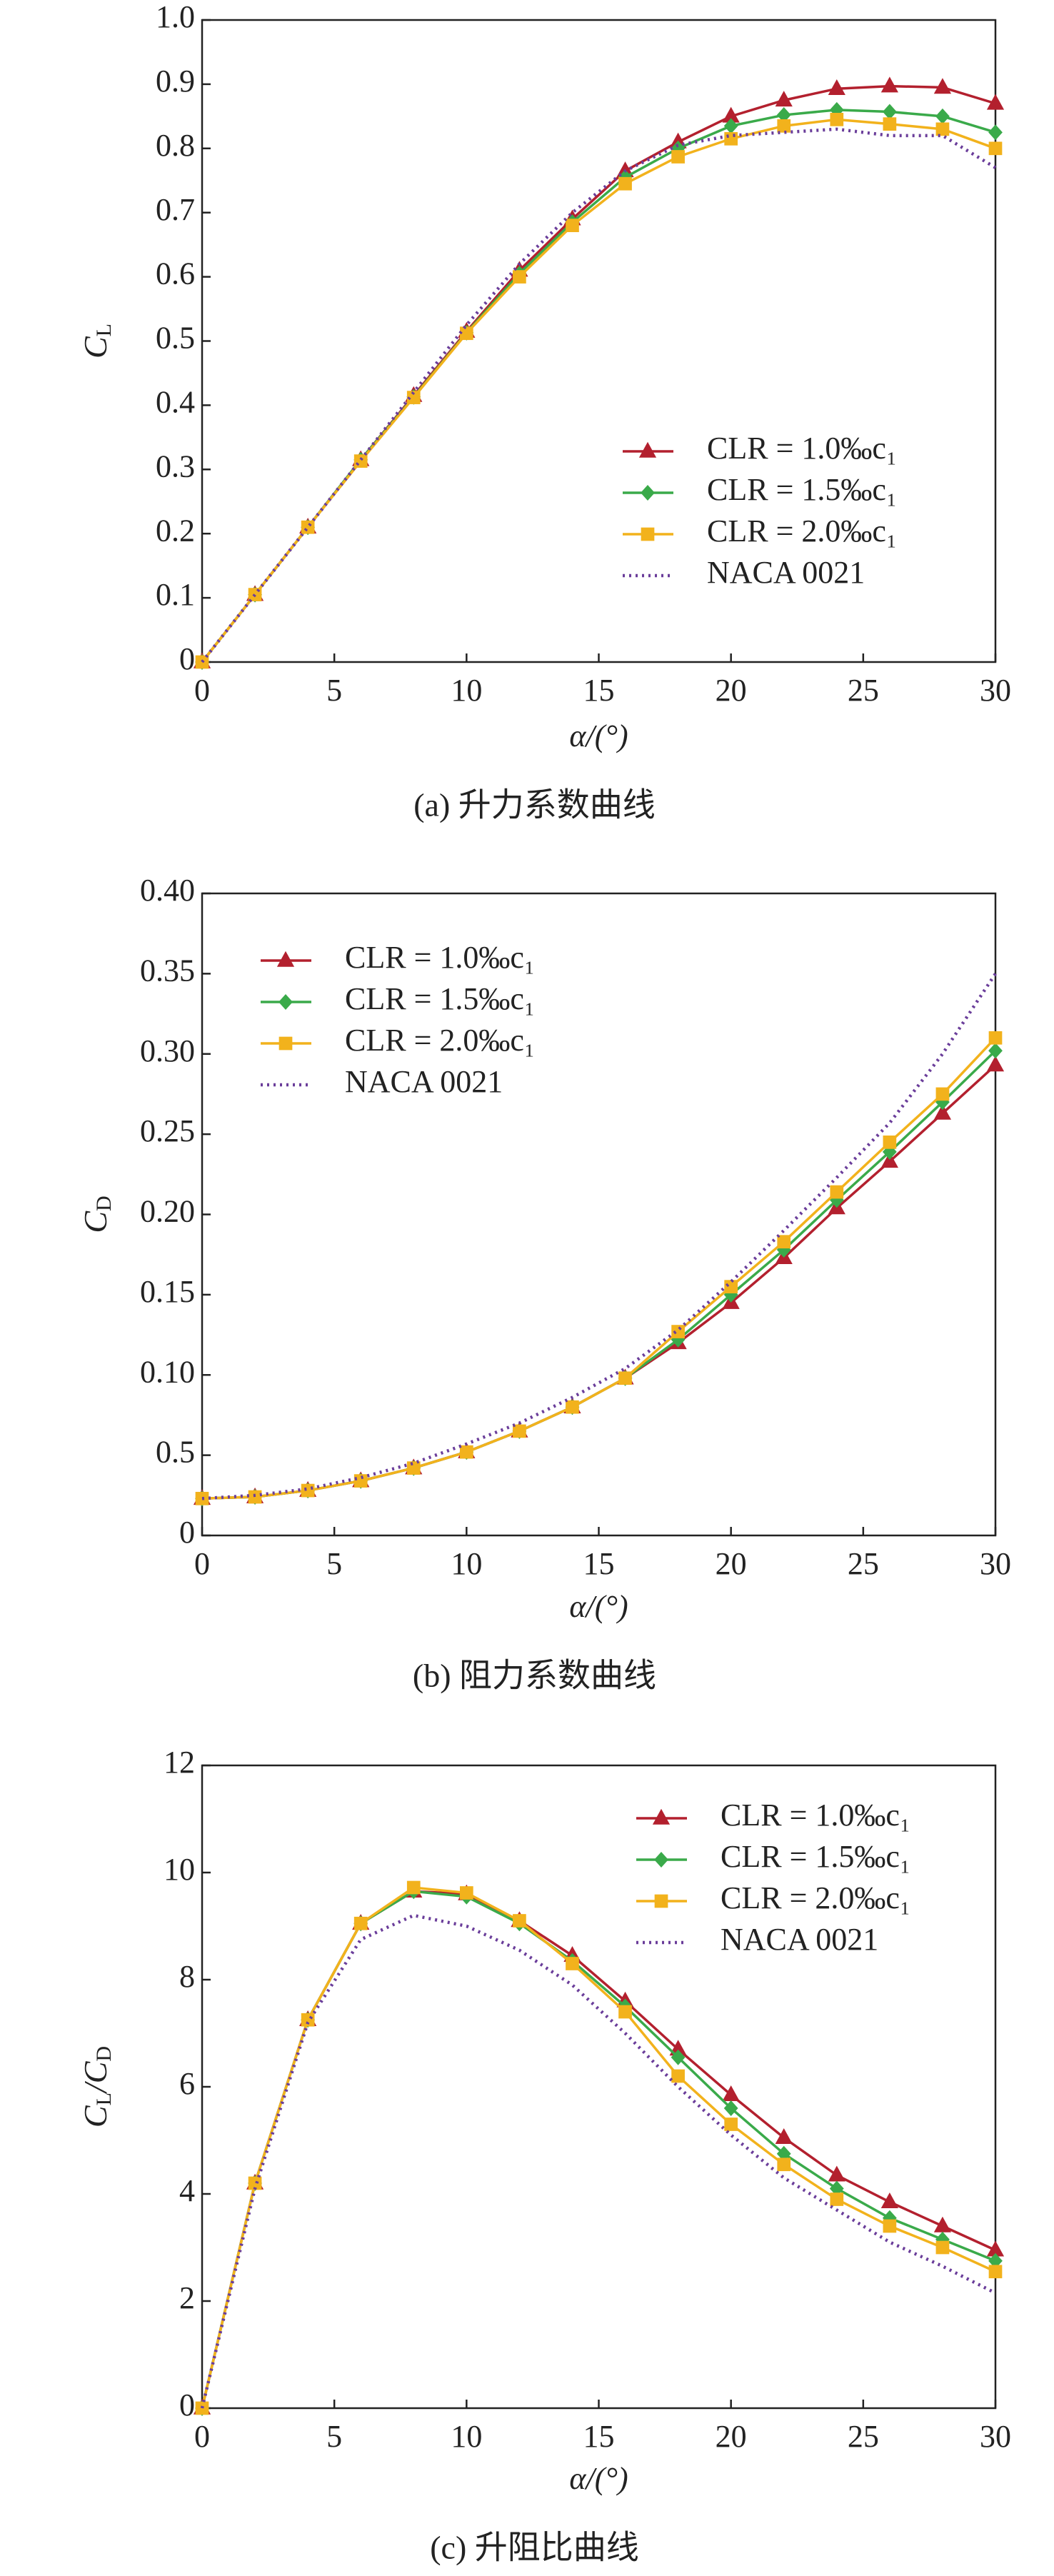 This screenshot has height=2576, width=1054. Describe the element at coordinates (187, 2190) in the screenshot. I see `y-tick-label: 4` at that location.